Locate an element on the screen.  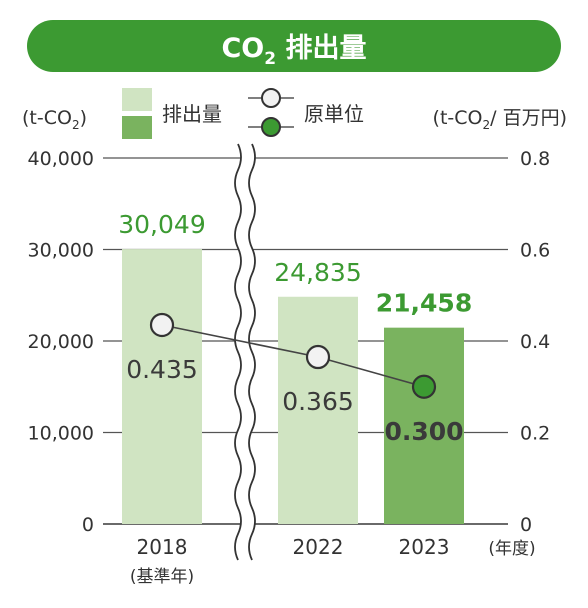
left-tick-label: 20,000 is located at coordinates (61, 342).